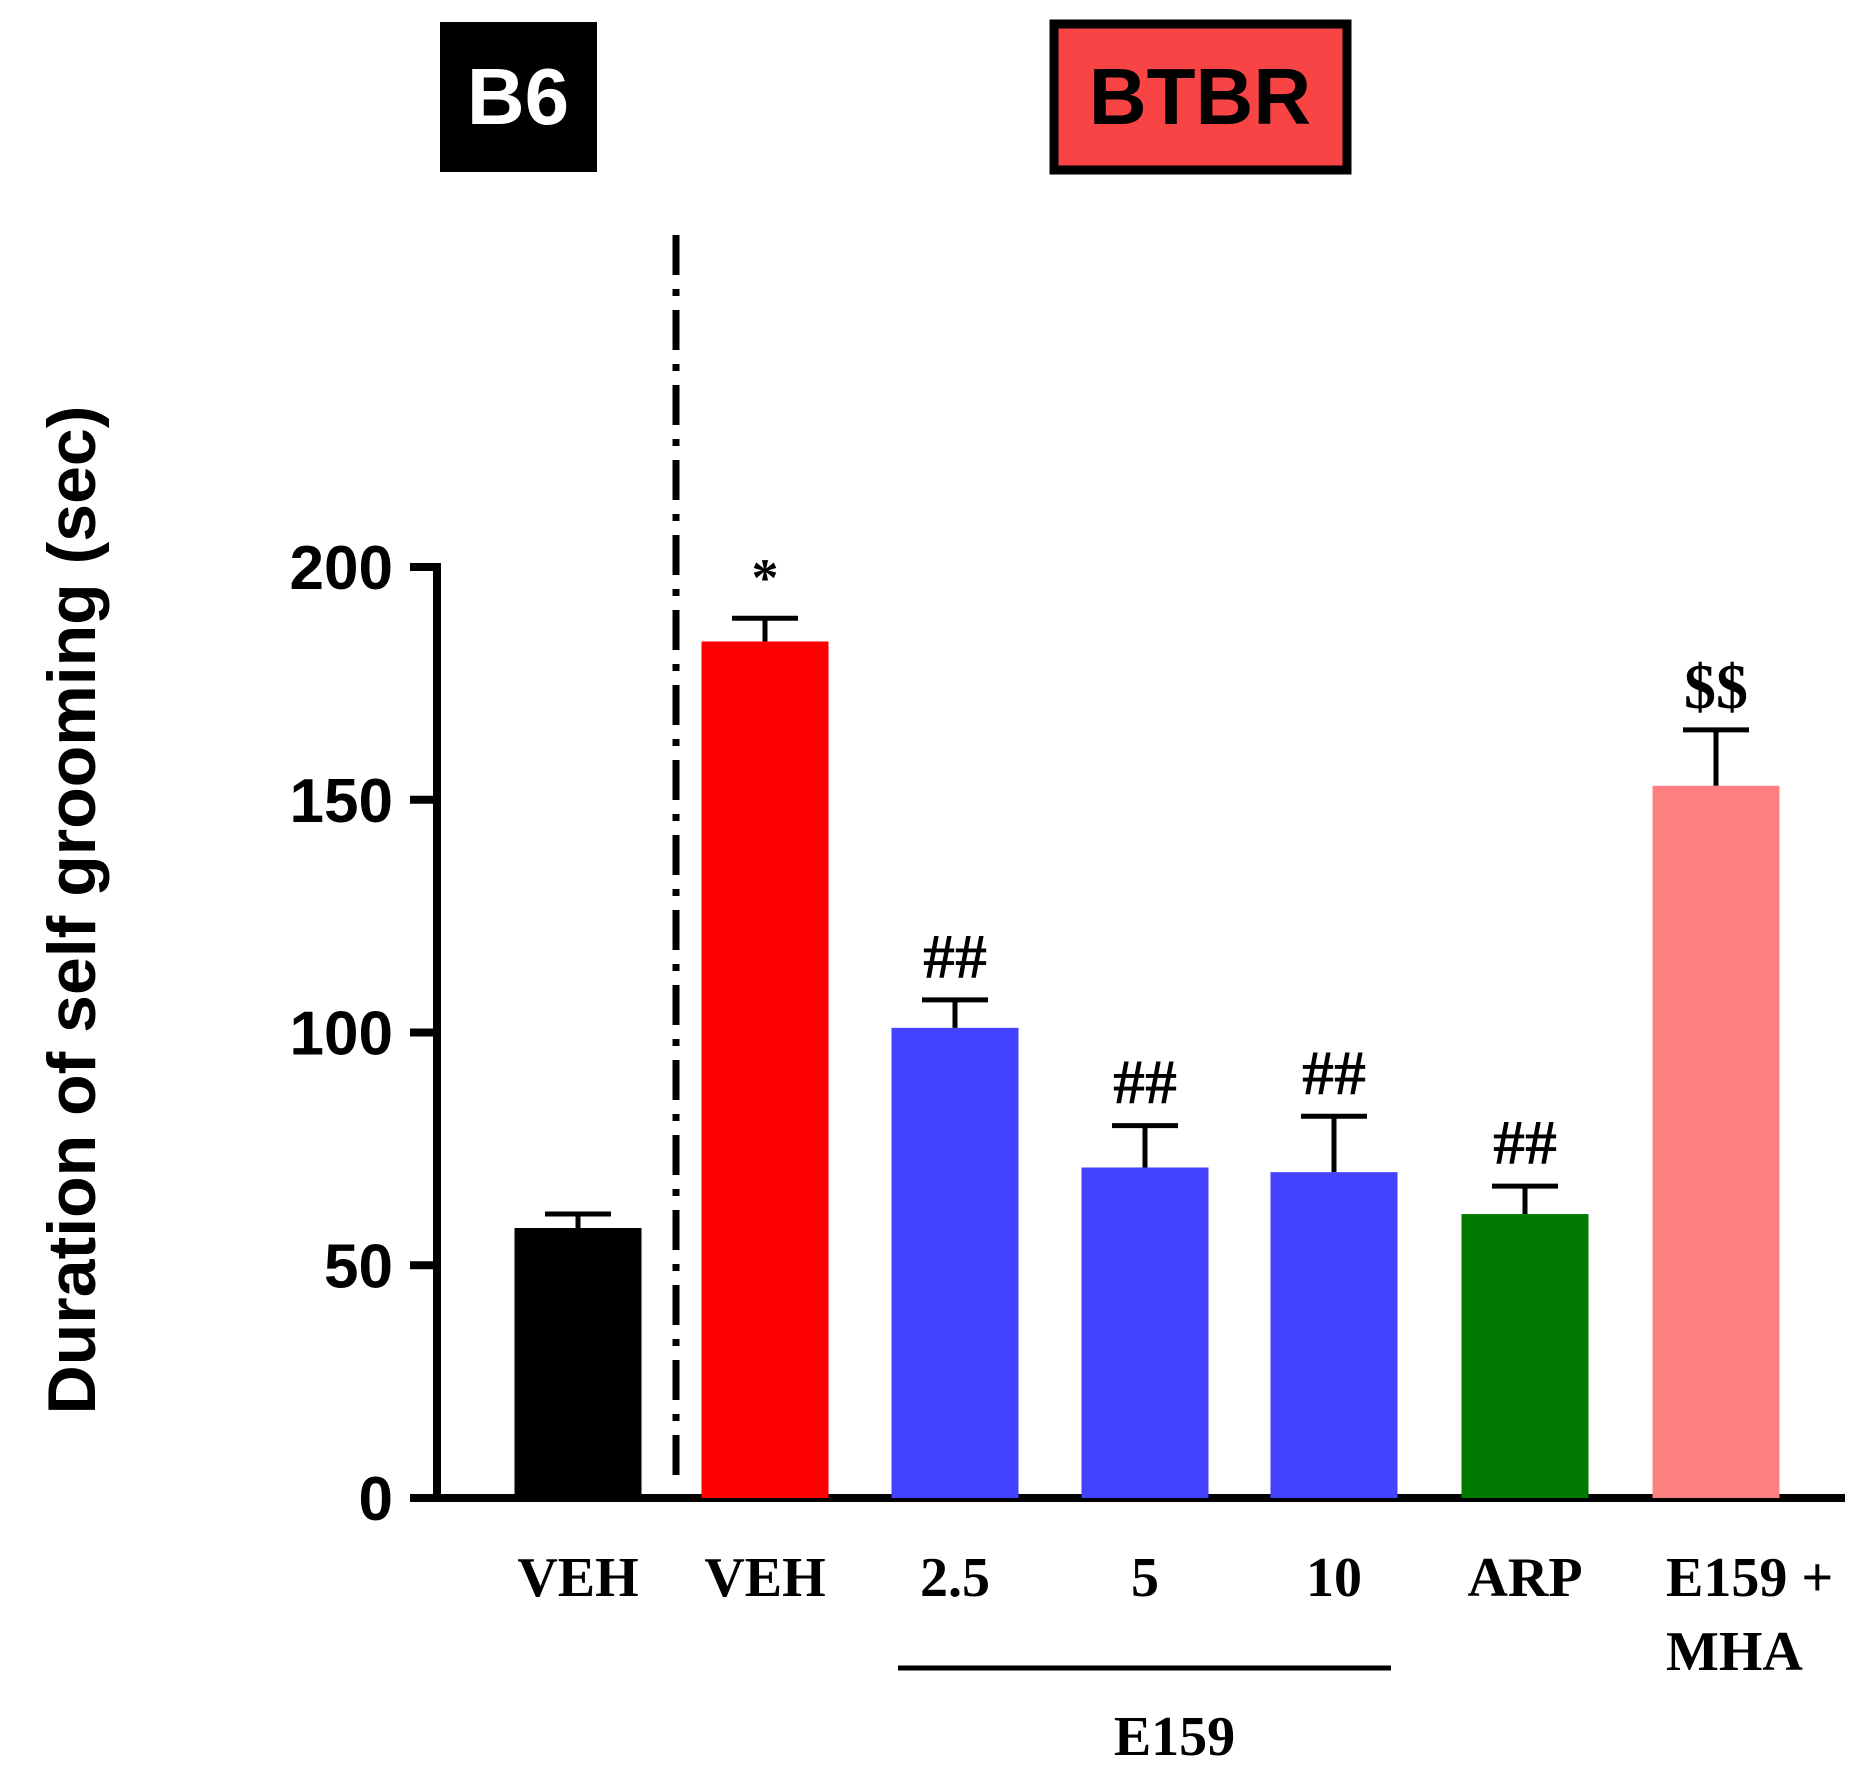 The height and width of the screenshot is (1771, 1874). I want to click on group-header-btbr: BTBR, so click(1200, 97).